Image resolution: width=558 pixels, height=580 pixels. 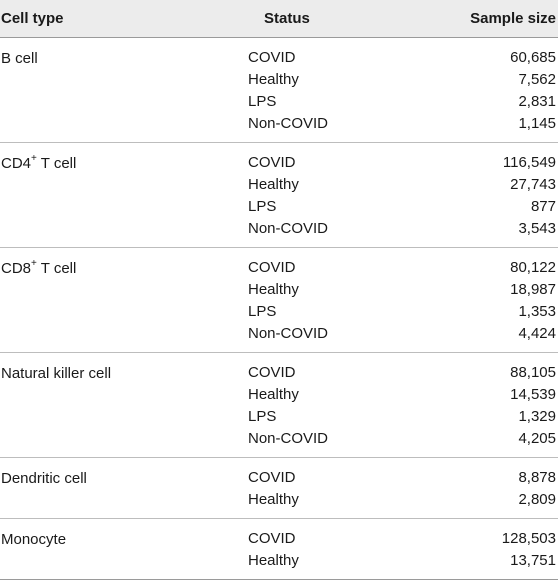 I want to click on cell-type-name: CD8, so click(x=16, y=268).